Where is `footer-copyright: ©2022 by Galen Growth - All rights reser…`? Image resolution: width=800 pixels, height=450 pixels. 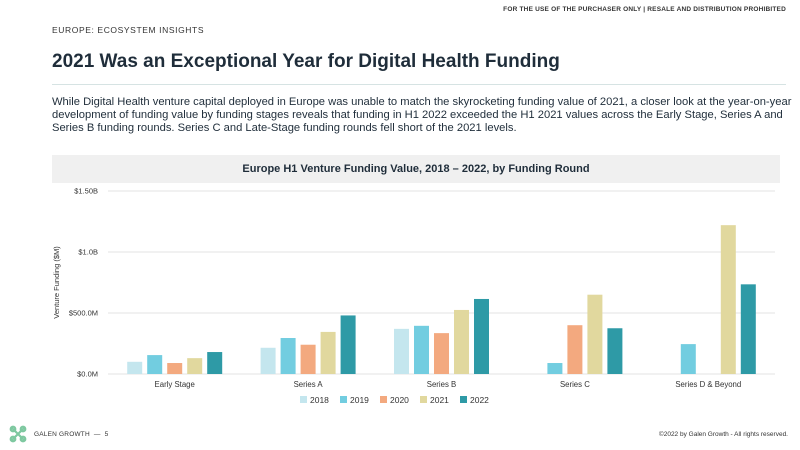 footer-copyright: ©2022 by Galen Growth - All rights reser… is located at coordinates (723, 434).